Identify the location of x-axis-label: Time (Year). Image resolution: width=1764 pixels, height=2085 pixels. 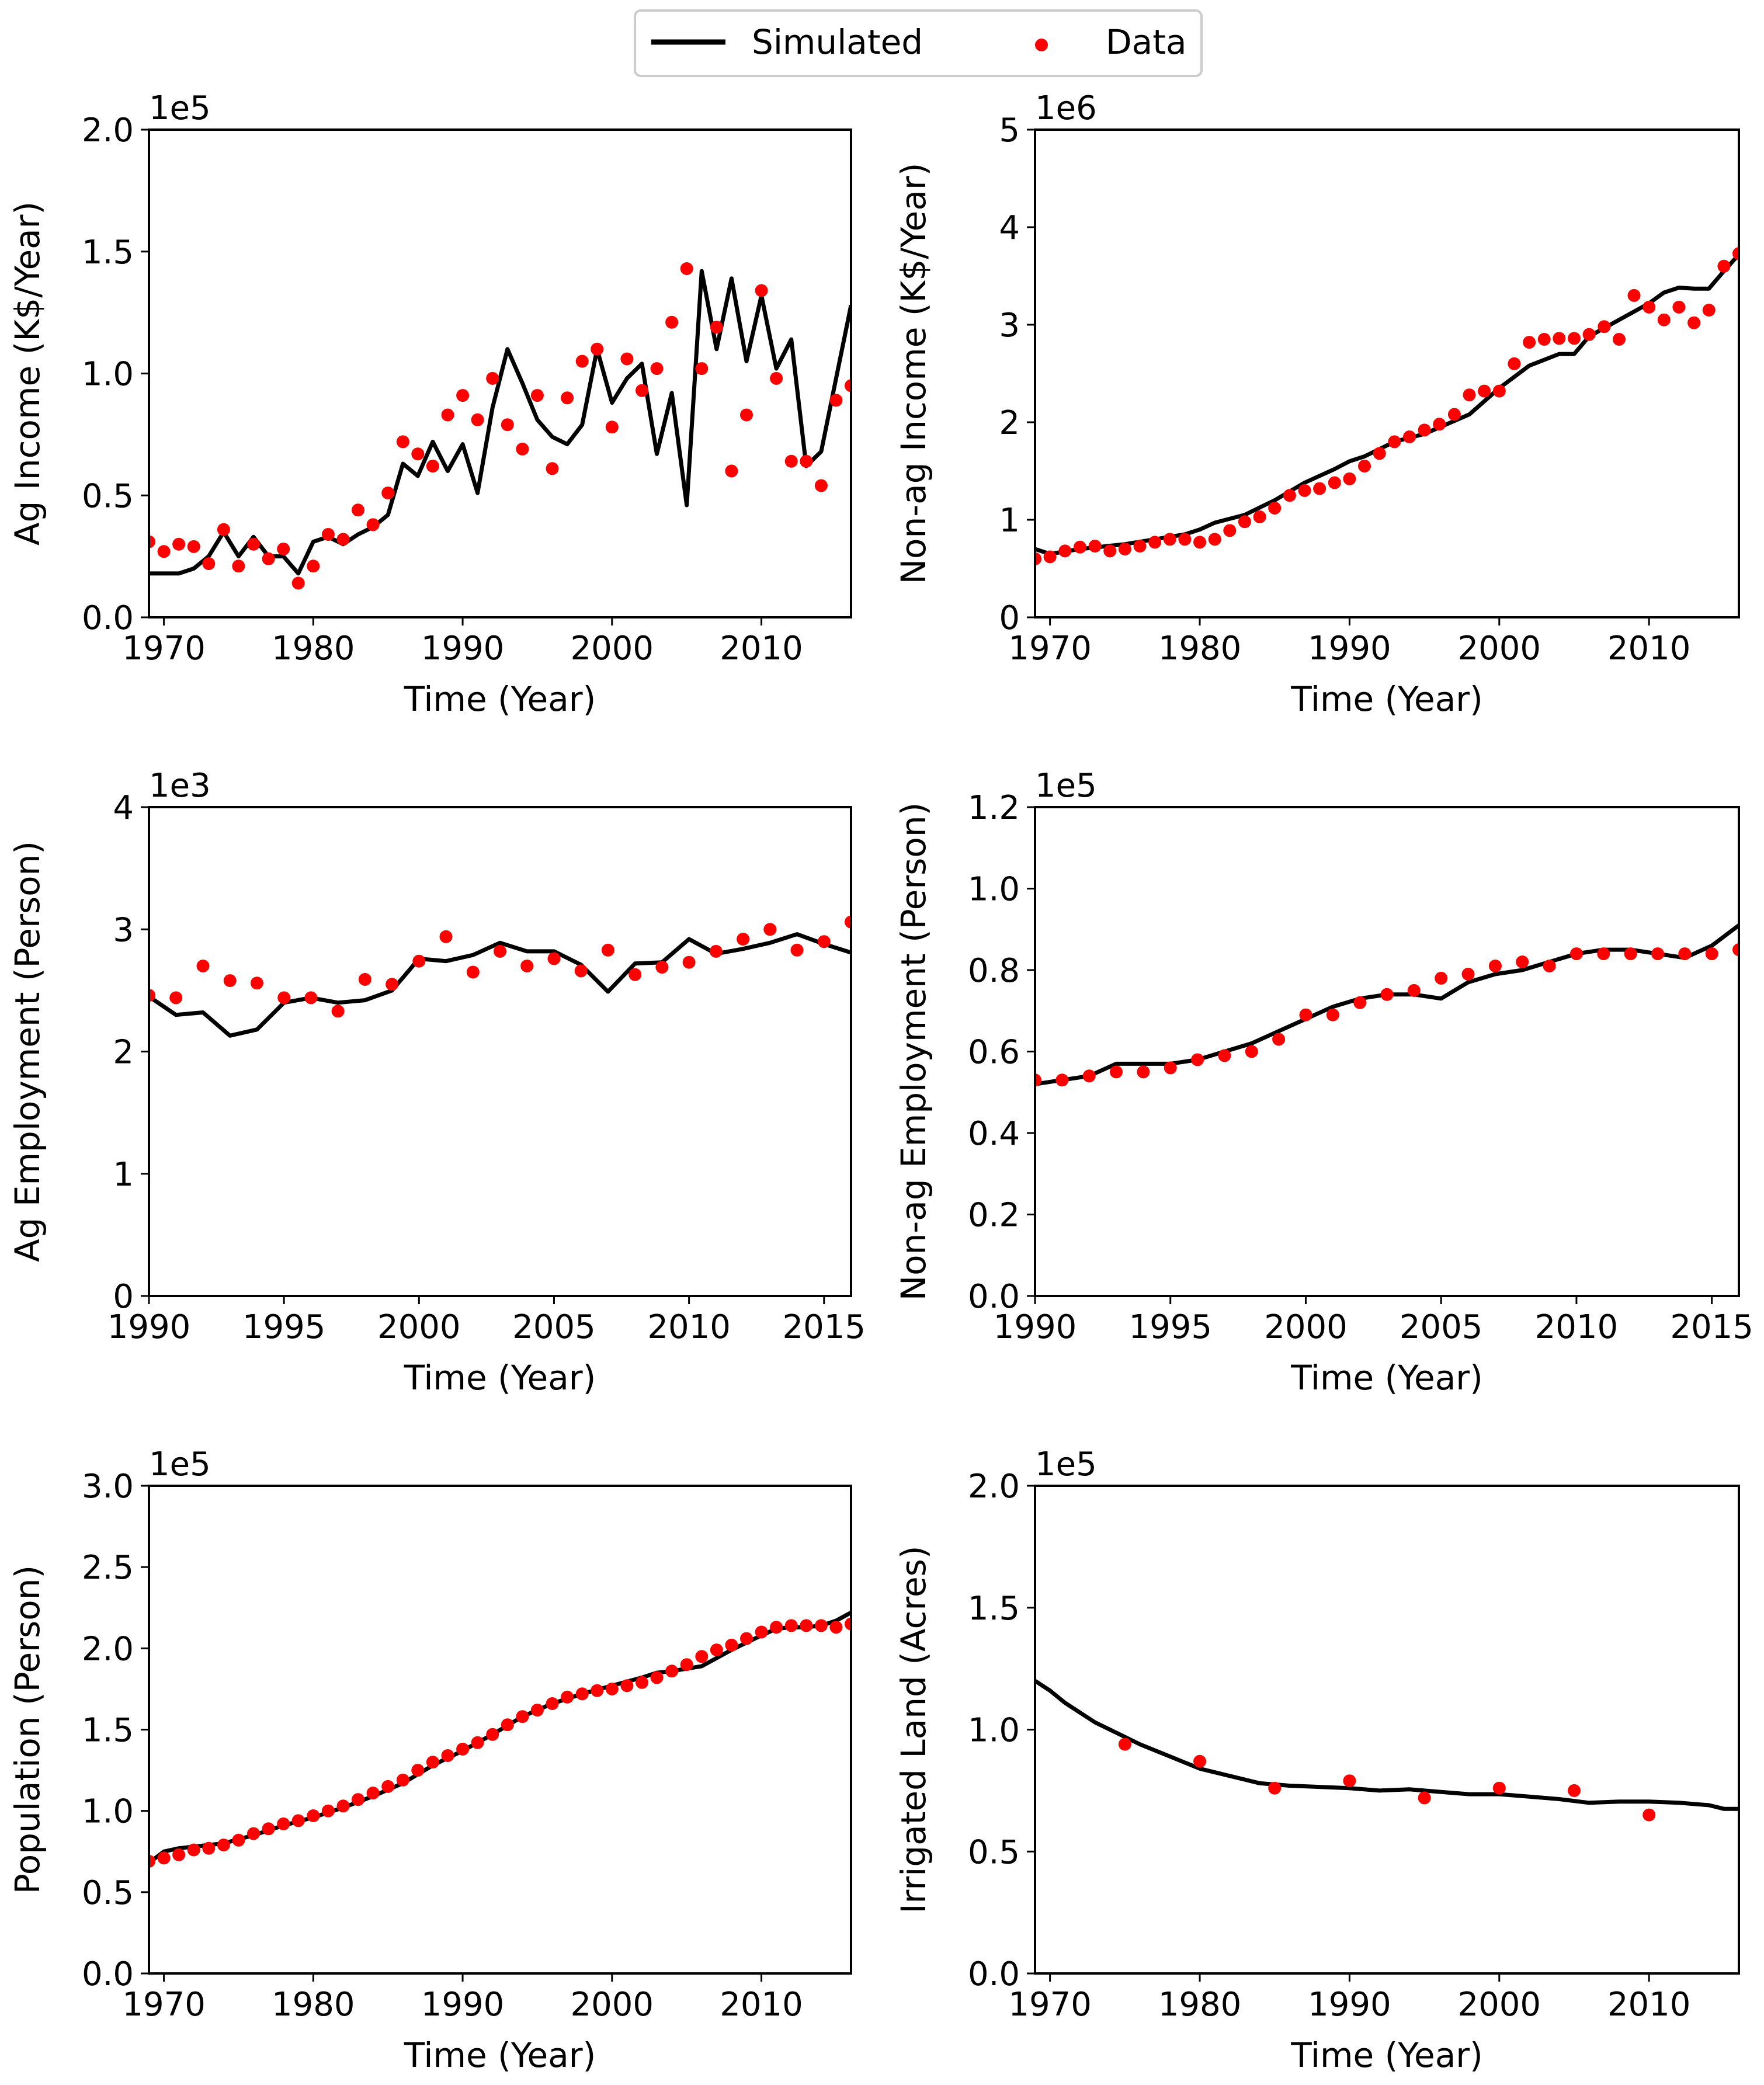
(1386, 1378).